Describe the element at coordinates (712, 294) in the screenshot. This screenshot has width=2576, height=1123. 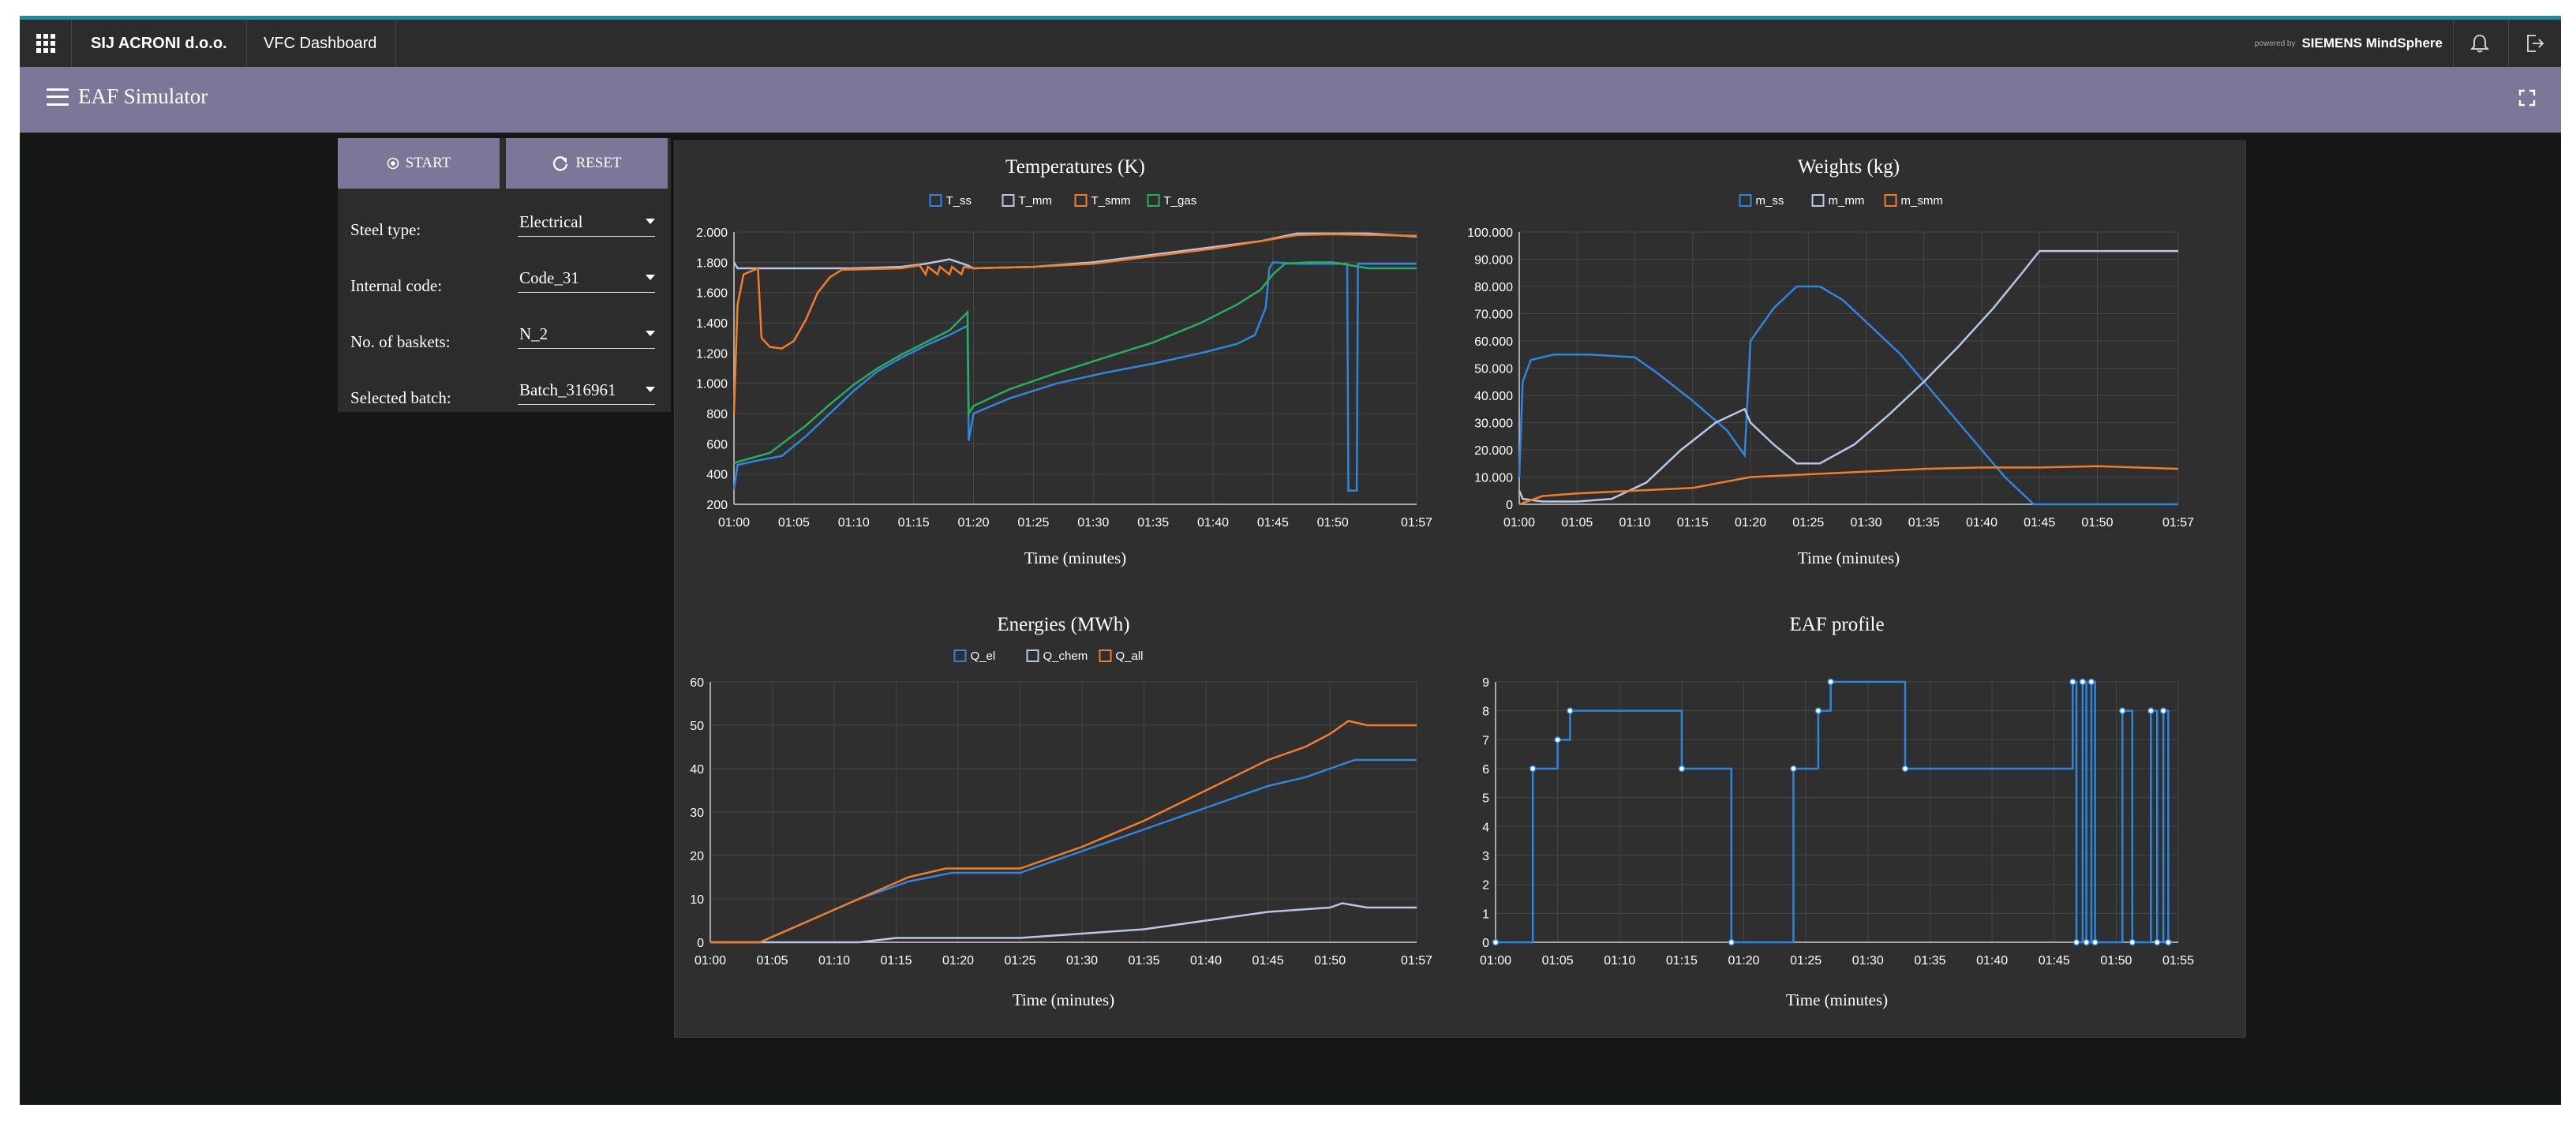
I see `y-tick-label: 1.600` at that location.